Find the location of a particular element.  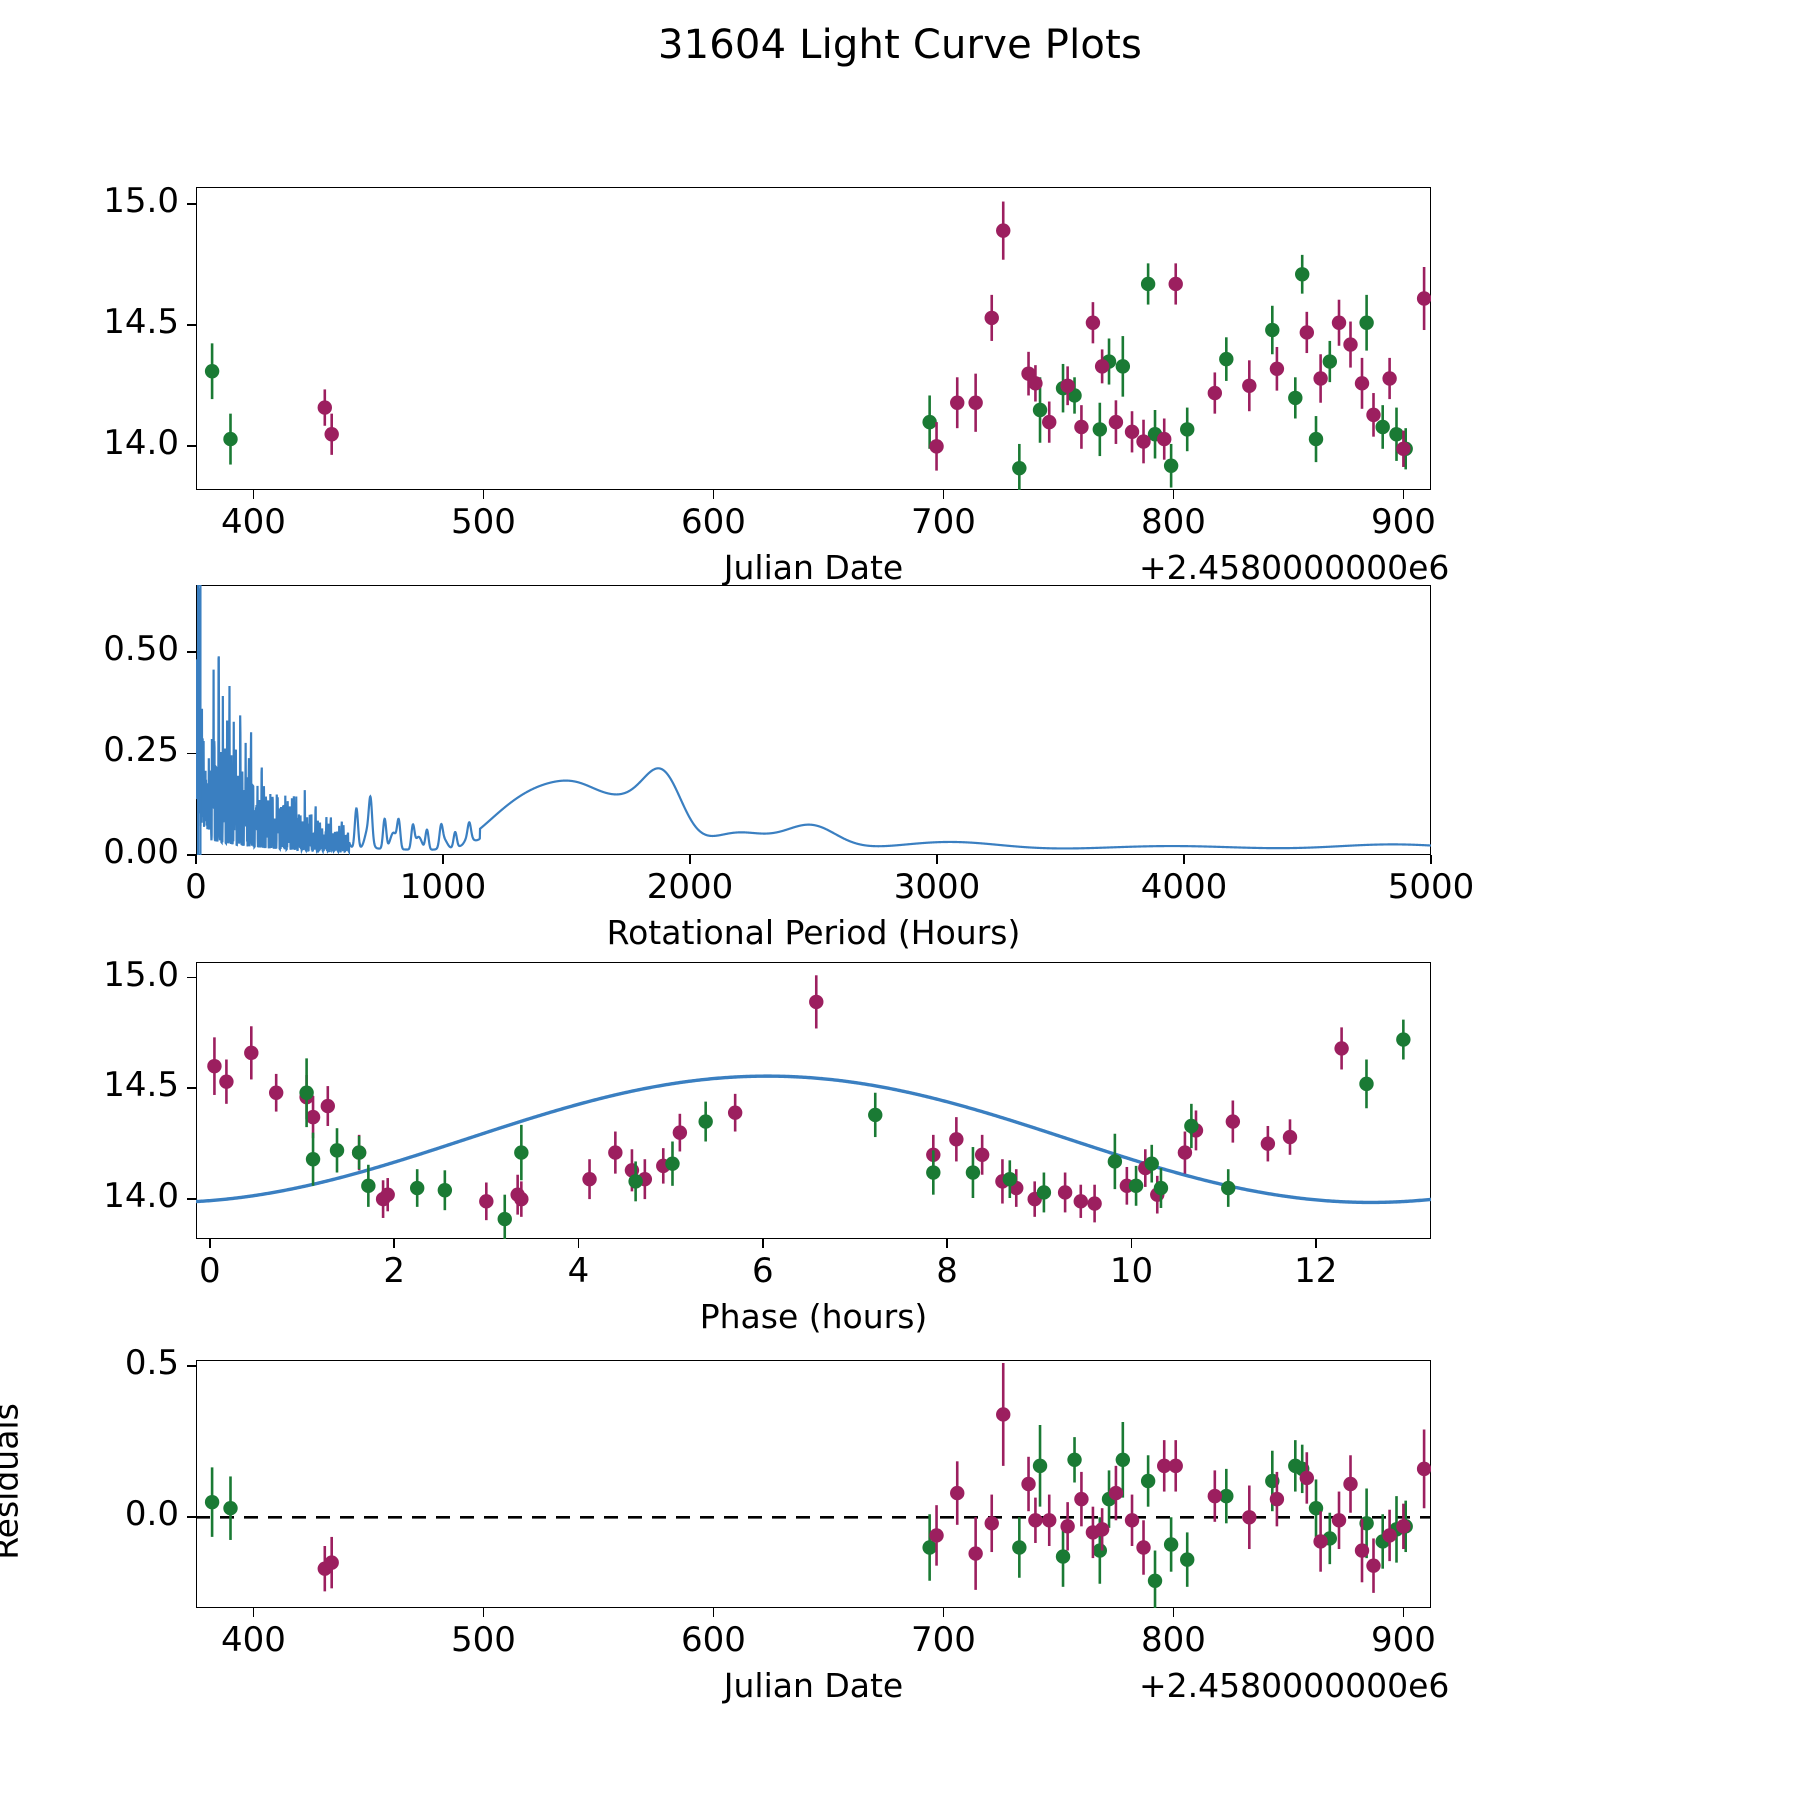

x-tick-label: 8 is located at coordinates (947, 1271).